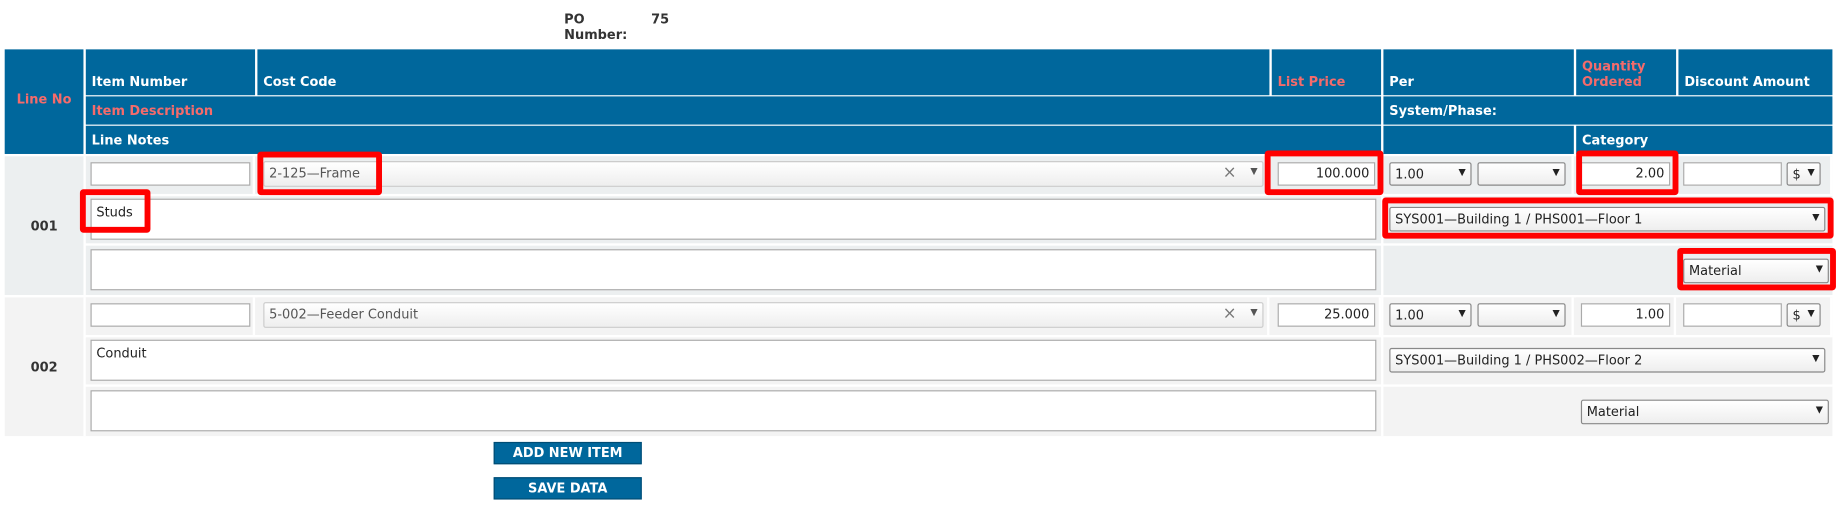 This screenshot has width=1843, height=520. What do you see at coordinates (1625, 315) in the screenshot?
I see `quantity-input: 1.00` at bounding box center [1625, 315].